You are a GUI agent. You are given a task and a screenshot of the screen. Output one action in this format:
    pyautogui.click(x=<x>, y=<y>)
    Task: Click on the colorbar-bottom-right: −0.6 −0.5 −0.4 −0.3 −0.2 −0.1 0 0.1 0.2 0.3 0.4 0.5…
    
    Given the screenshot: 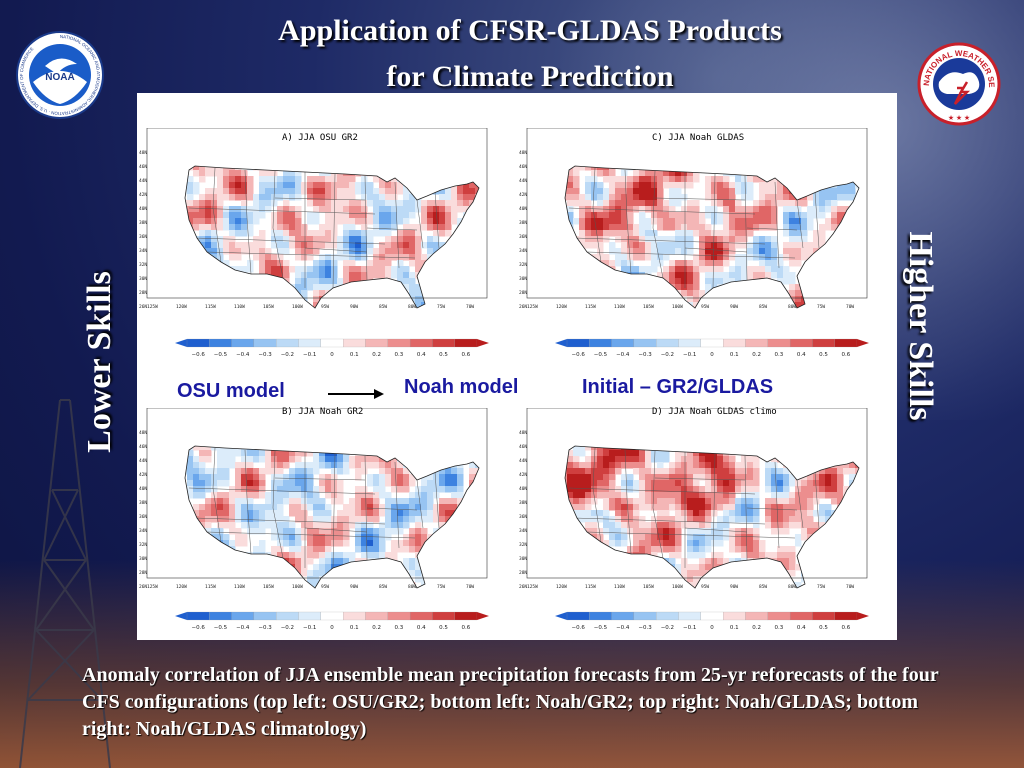 What is the action you would take?
    pyautogui.click(x=712, y=621)
    